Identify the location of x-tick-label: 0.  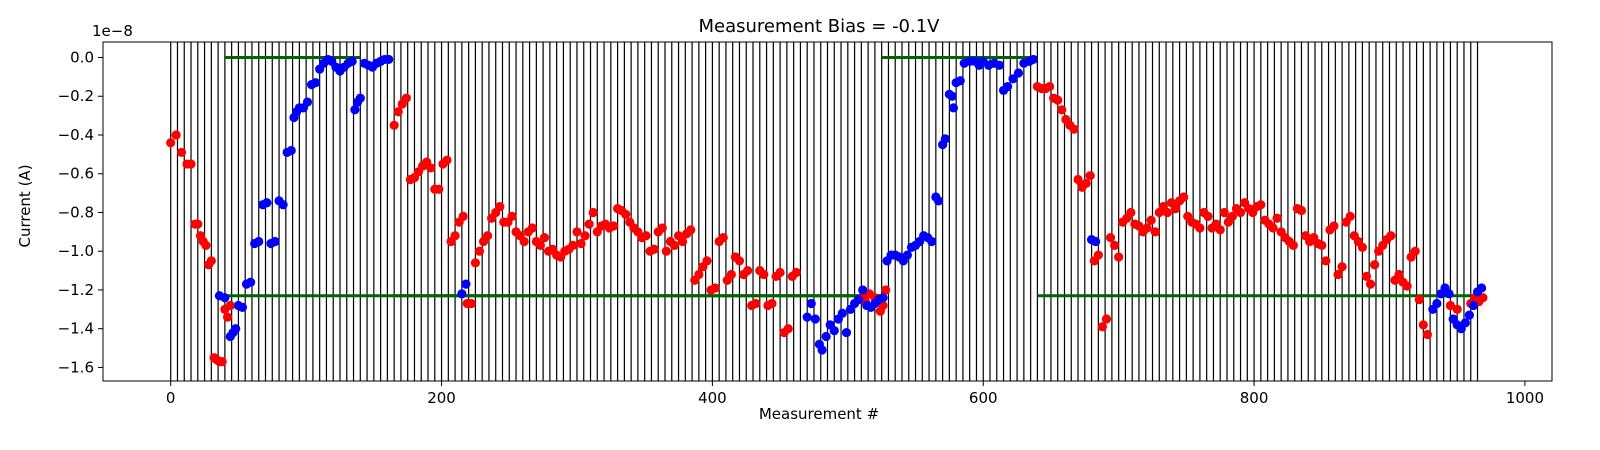
(171, 398).